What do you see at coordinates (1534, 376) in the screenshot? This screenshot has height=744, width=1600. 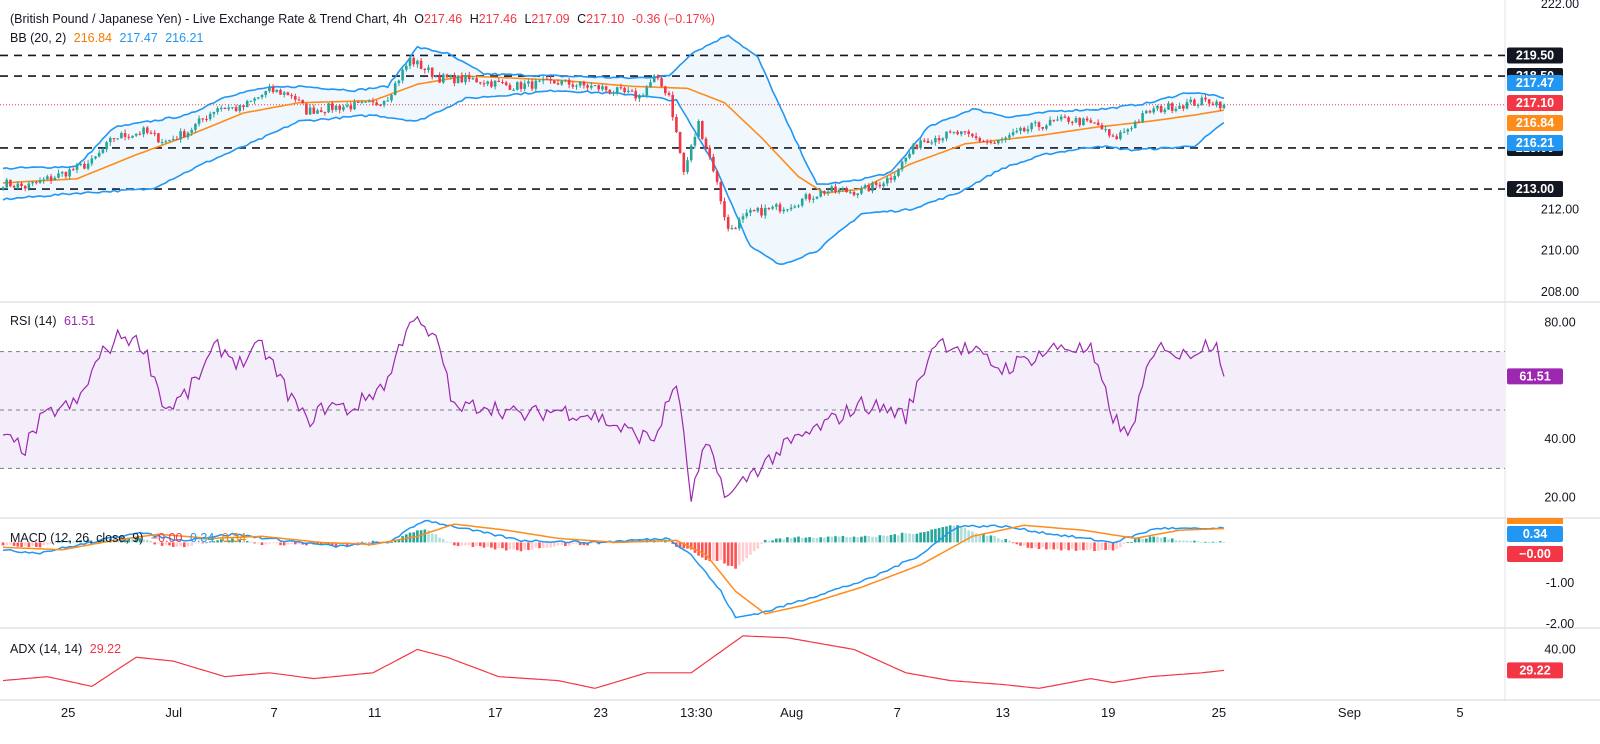 I see `rsi-value-tag: 61.51` at bounding box center [1534, 376].